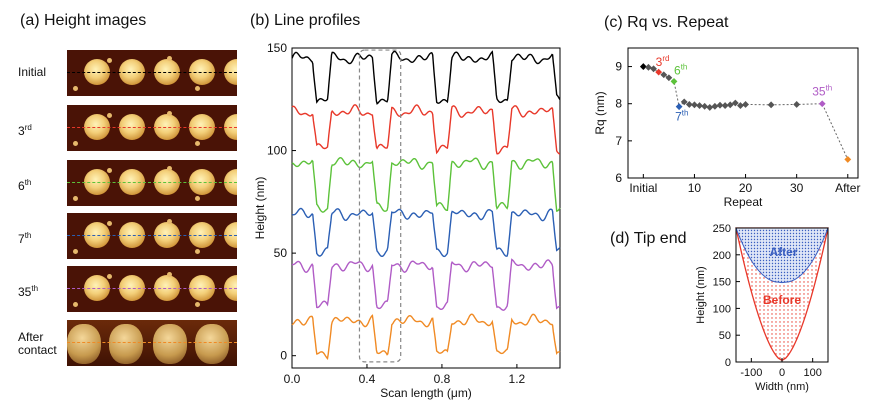 The image size is (881, 408). What do you see at coordinates (618, 141) in the screenshot?
I see `y-tick-label: 7` at bounding box center [618, 141].